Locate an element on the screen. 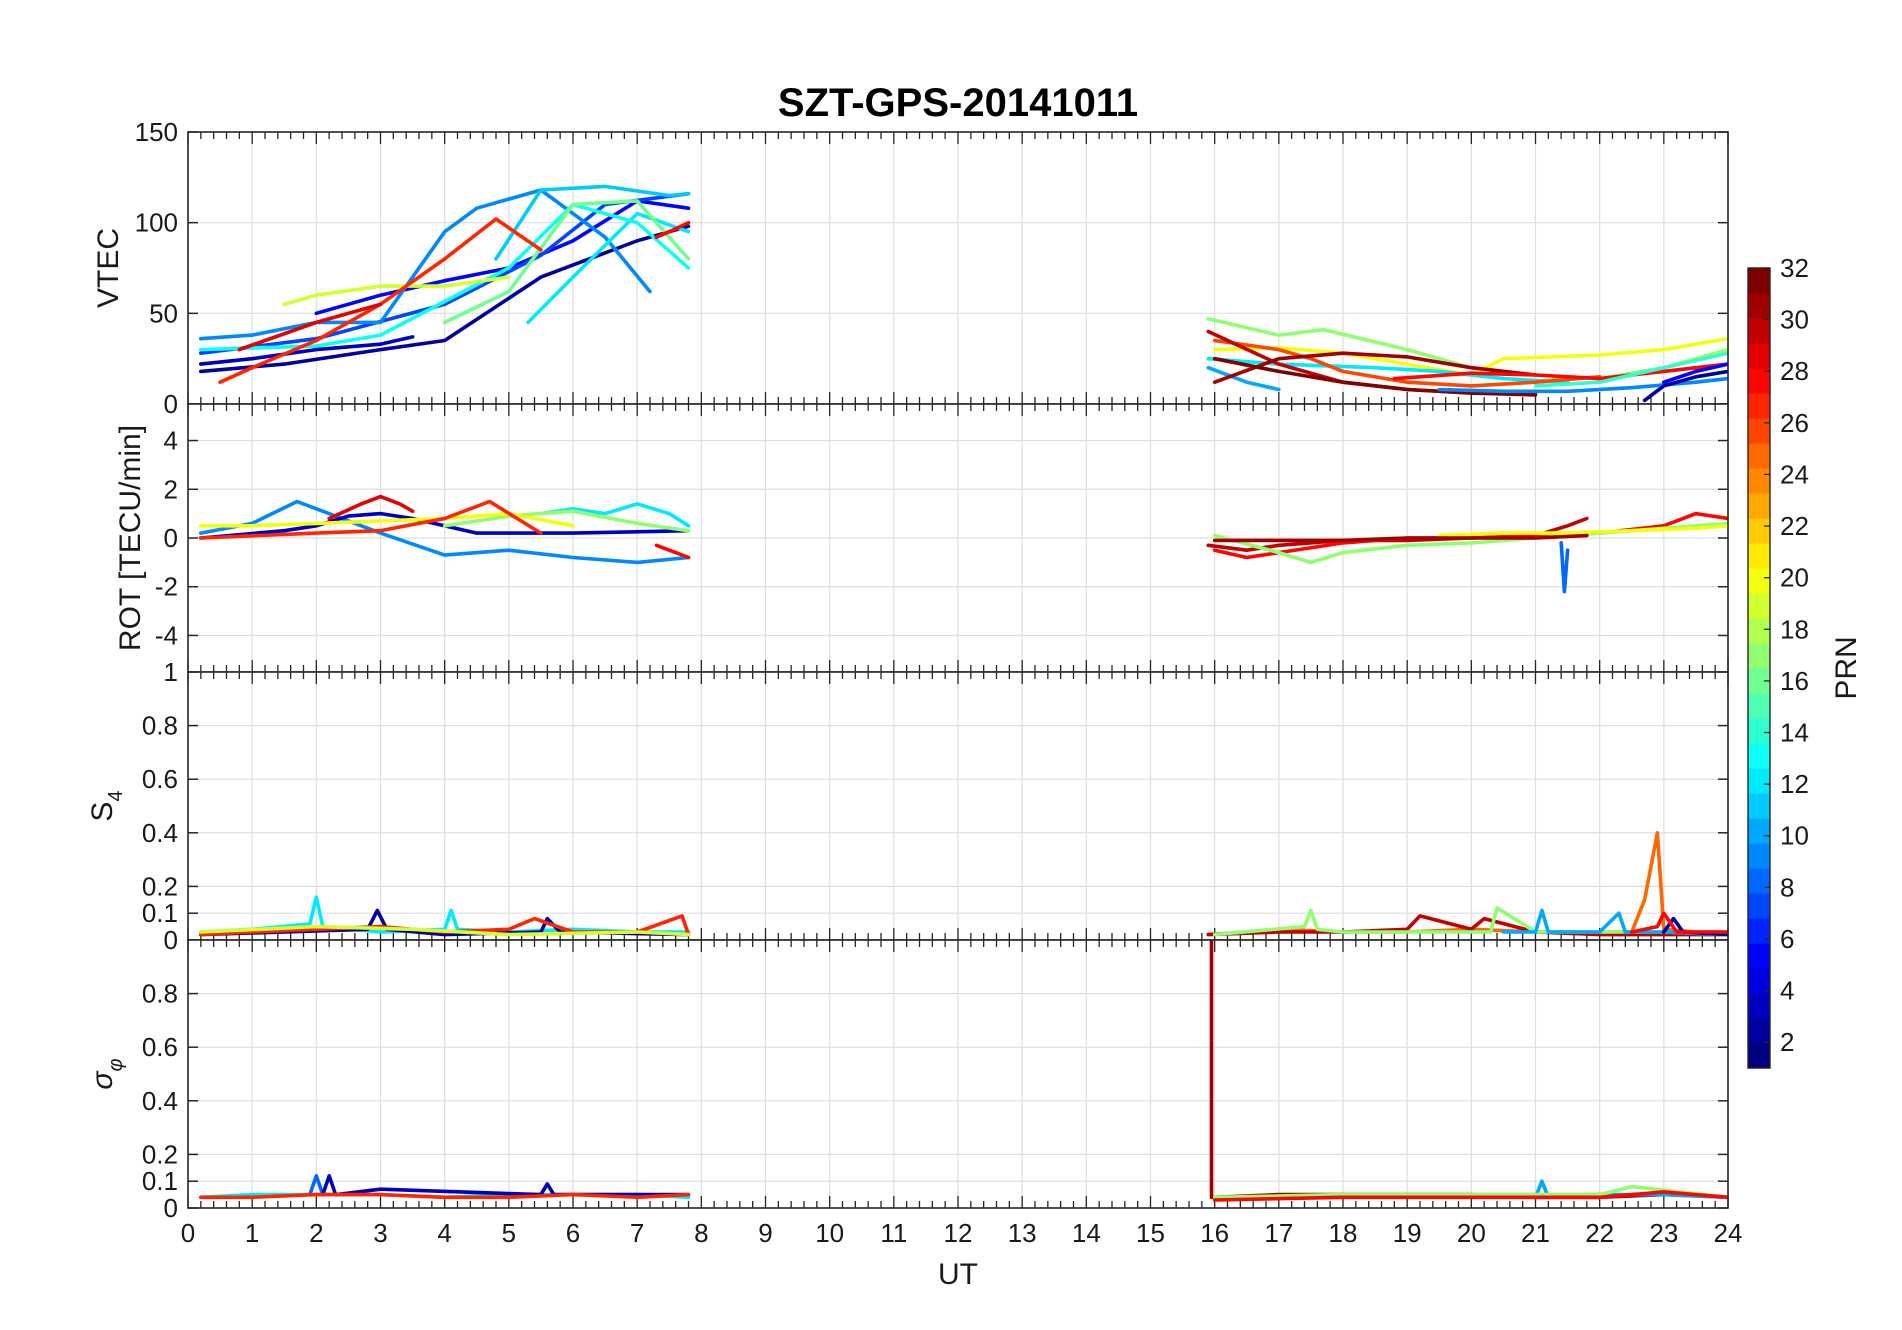  x-tick-label: 0 is located at coordinates (188, 1233).